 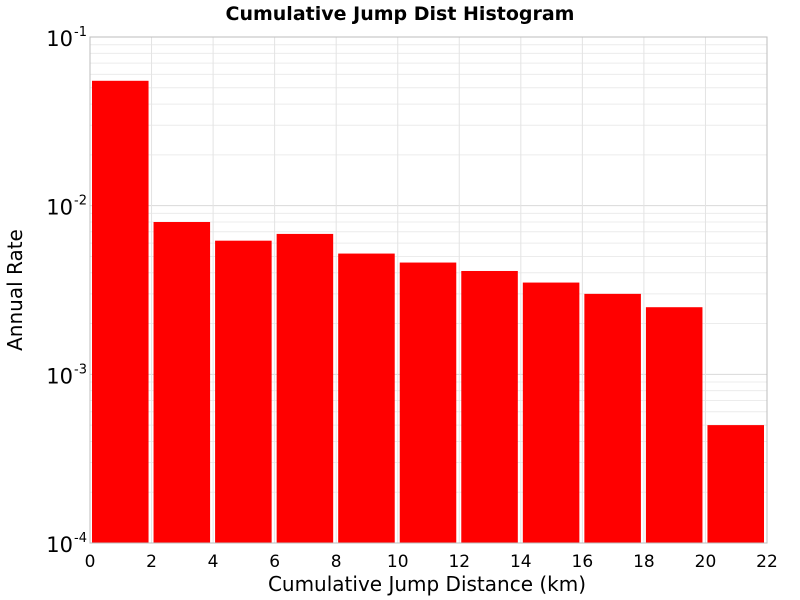 What do you see at coordinates (767, 562) in the screenshot?
I see `x-tick-label: 22` at bounding box center [767, 562].